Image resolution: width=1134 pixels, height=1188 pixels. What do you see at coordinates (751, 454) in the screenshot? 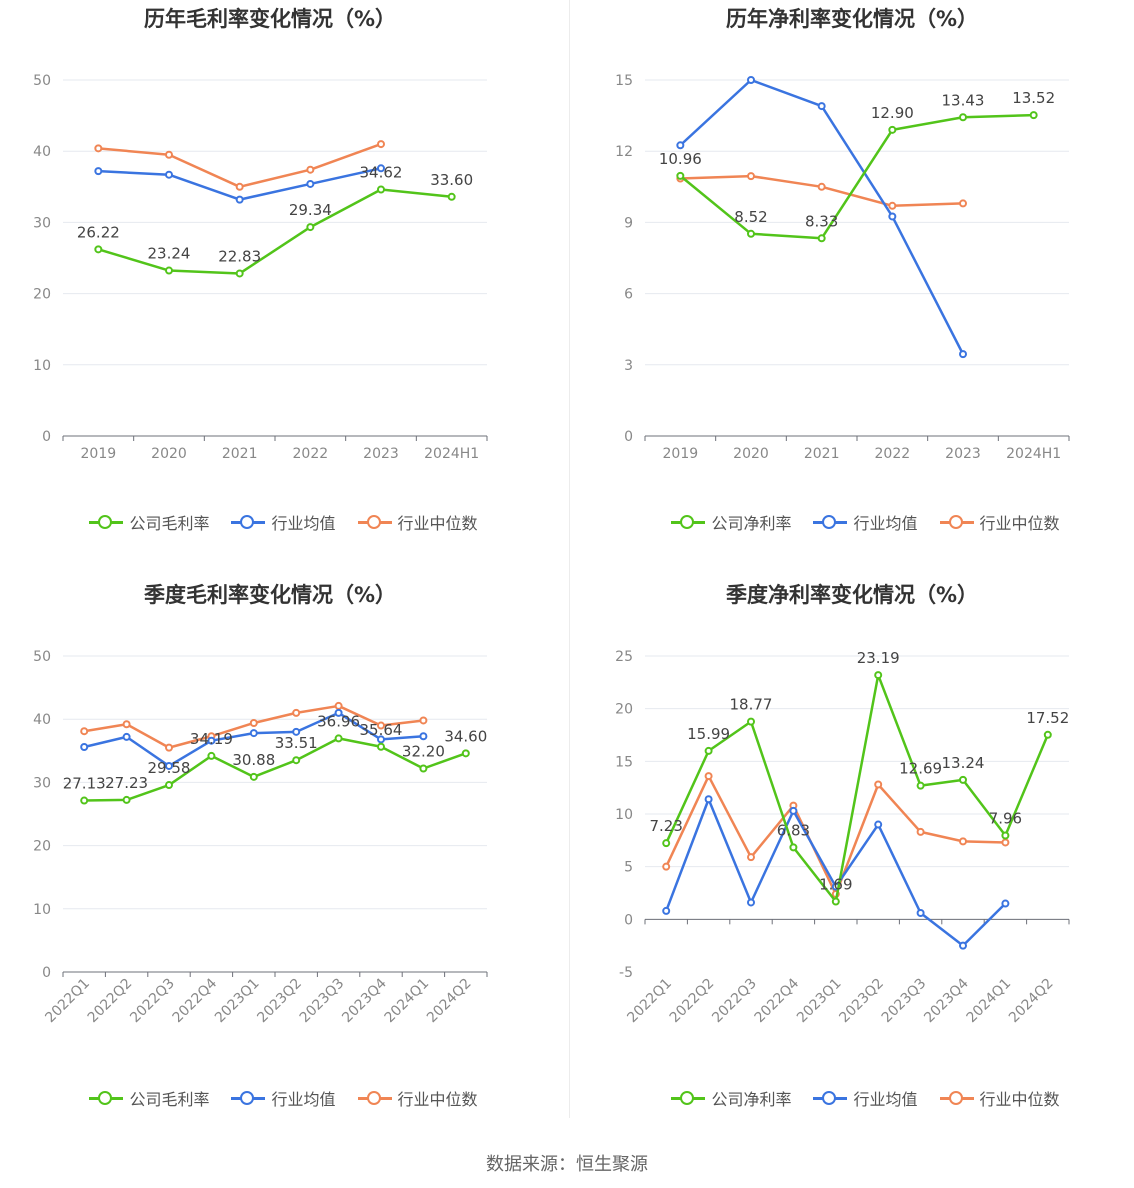
I see `x-tick-label: 2020` at bounding box center [751, 454].